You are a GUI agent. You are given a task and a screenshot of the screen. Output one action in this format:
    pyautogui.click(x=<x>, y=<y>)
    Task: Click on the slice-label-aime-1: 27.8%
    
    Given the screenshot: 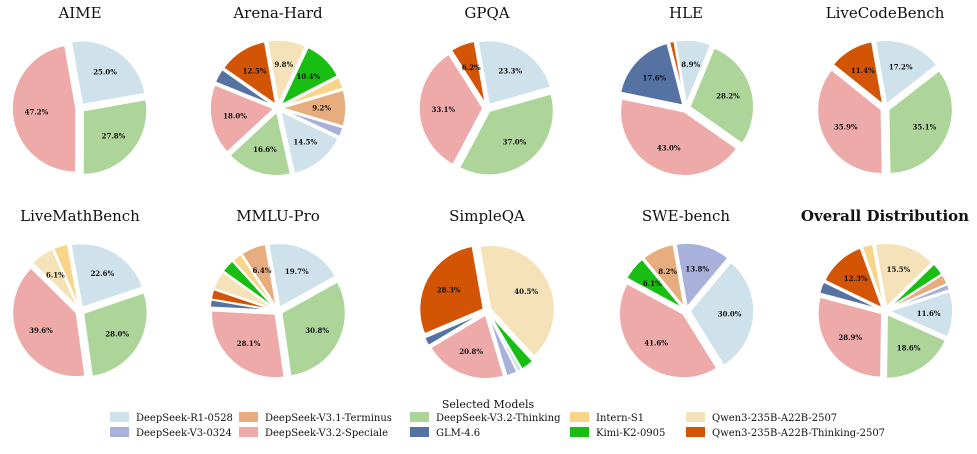 What is the action you would take?
    pyautogui.click(x=114, y=136)
    